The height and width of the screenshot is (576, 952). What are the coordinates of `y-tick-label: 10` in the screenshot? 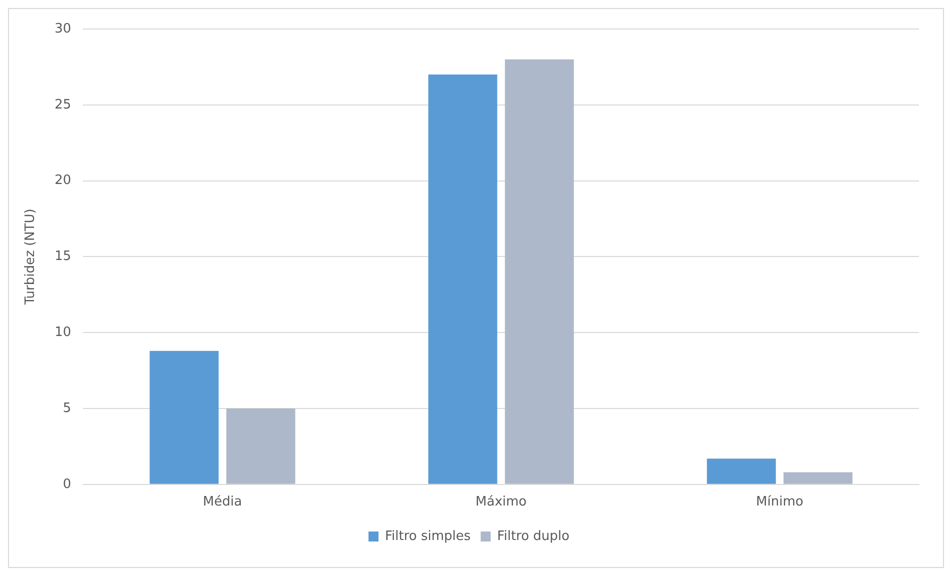 It's located at (63, 332).